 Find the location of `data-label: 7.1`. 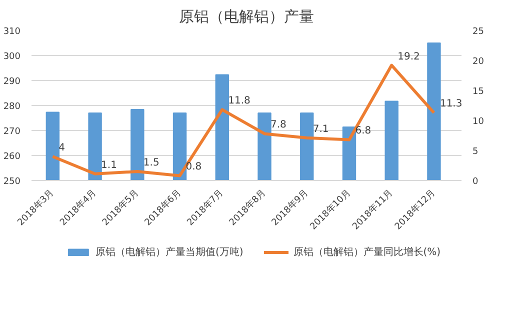

data-label: 7.1 is located at coordinates (320, 129).